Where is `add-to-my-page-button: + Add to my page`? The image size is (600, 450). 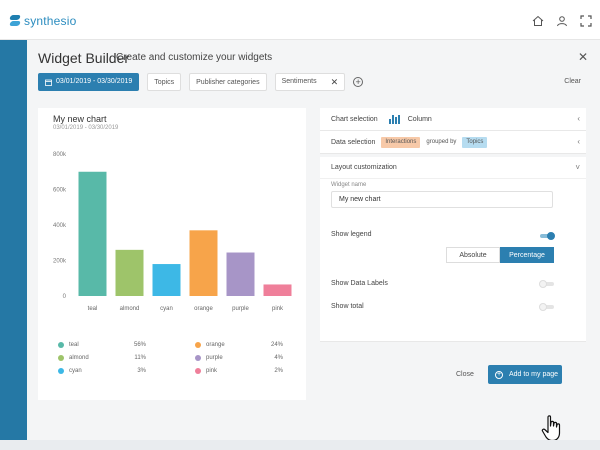 add-to-my-page-button: + Add to my page is located at coordinates (525, 374).